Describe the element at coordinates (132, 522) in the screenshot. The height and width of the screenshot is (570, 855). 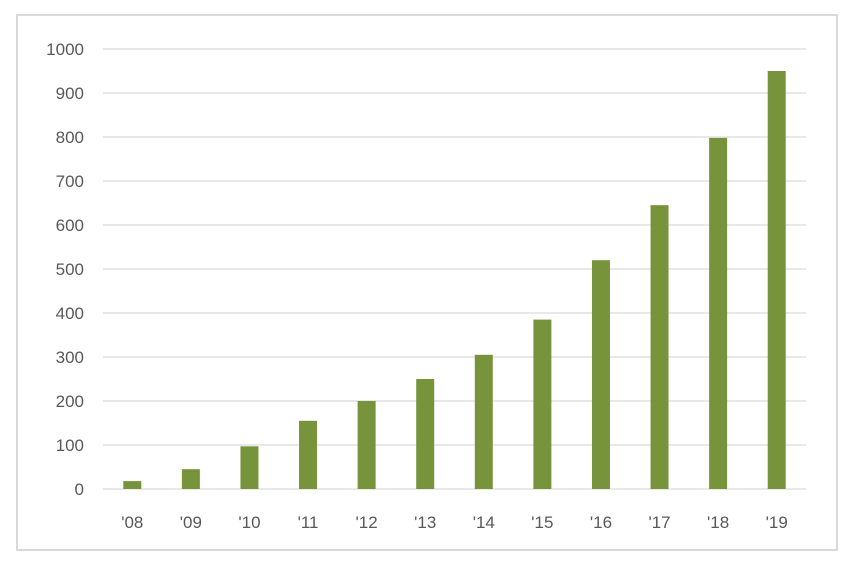
I see `x-tick-label: '08` at that location.